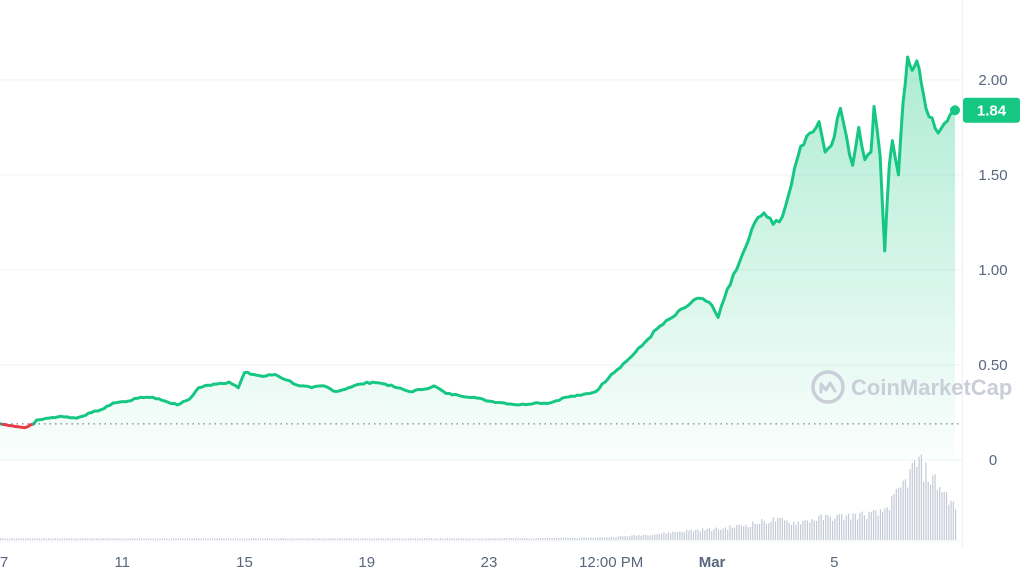 The image size is (1024, 579). I want to click on y-tick-label: 1.50, so click(992, 175).